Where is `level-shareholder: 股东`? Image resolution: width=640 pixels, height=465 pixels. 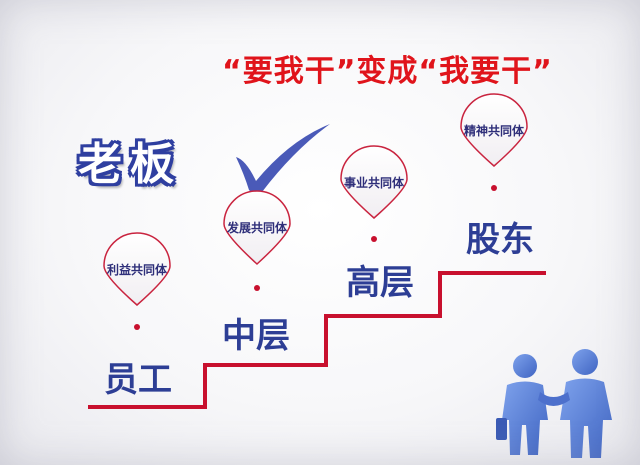
level-shareholder: 股东 is located at coordinates (500, 240).